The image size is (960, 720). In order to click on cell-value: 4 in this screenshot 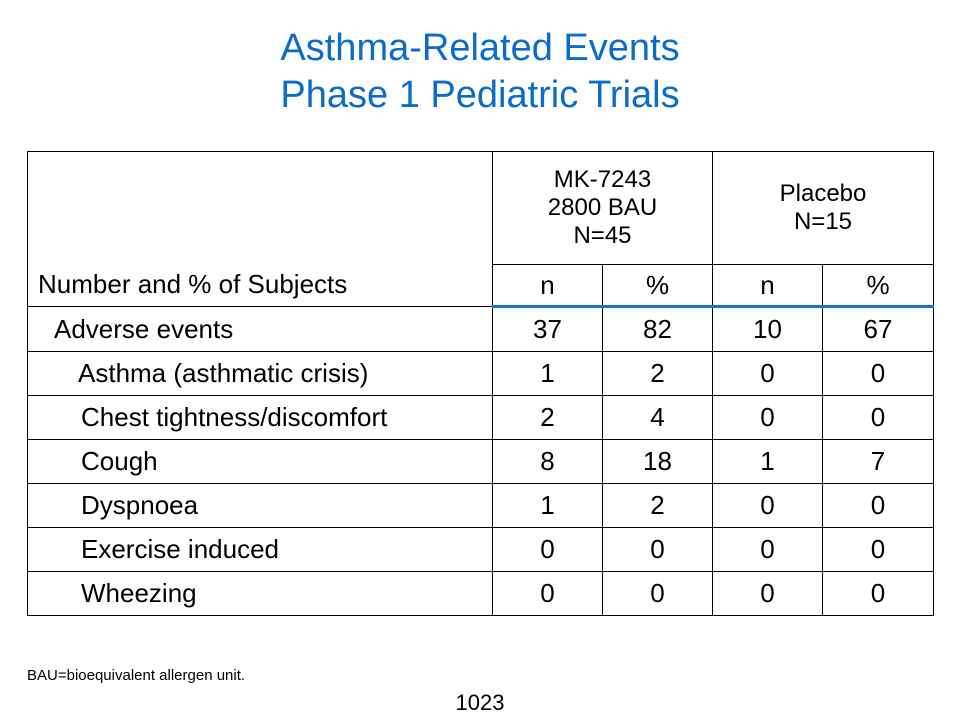, I will do `click(657, 417)`.